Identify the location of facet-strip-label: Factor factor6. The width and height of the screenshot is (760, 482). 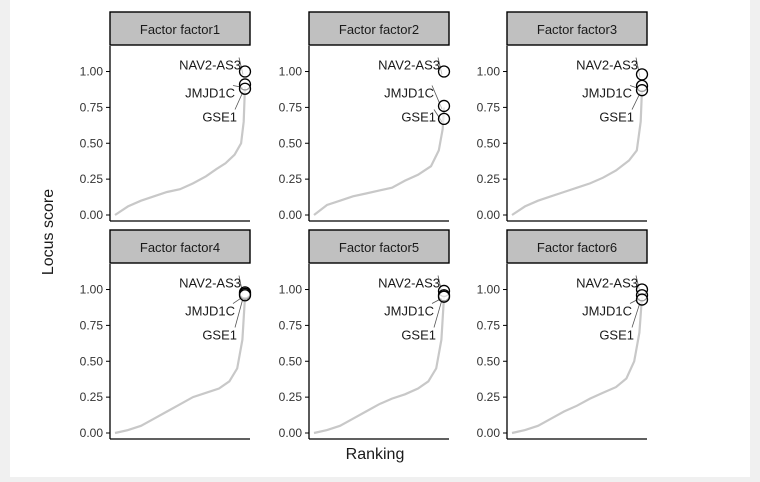
(577, 247).